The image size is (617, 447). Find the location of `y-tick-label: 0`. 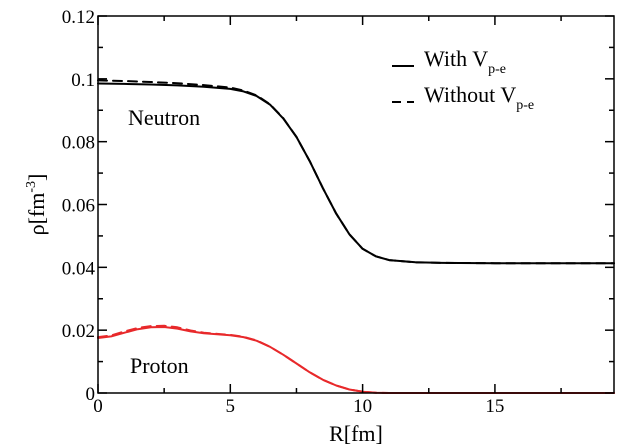

y-tick-label: 0 is located at coordinates (91, 394).